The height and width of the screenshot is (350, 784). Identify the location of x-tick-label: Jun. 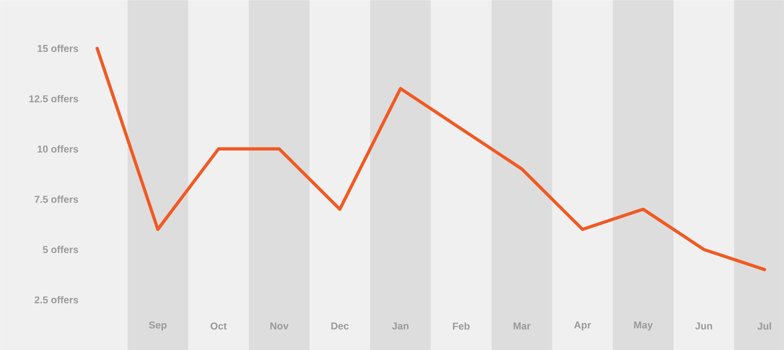
(703, 326).